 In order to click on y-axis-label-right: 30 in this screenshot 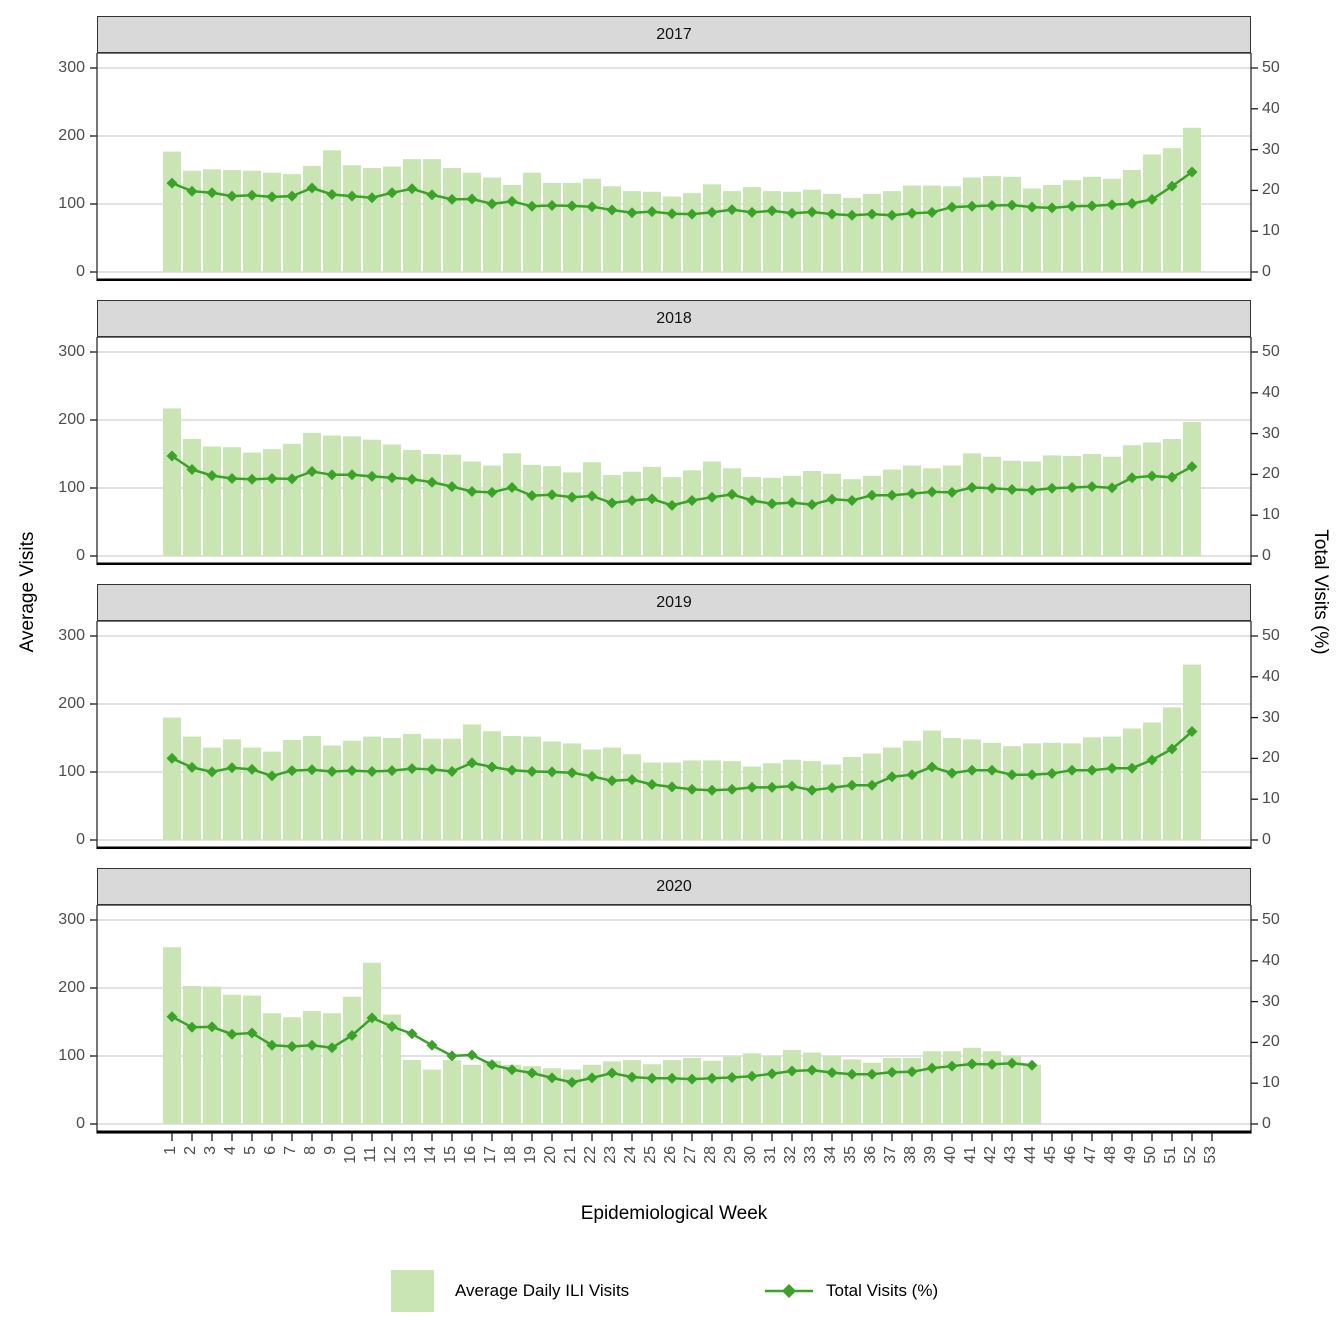, I will do `click(1271, 1001)`.